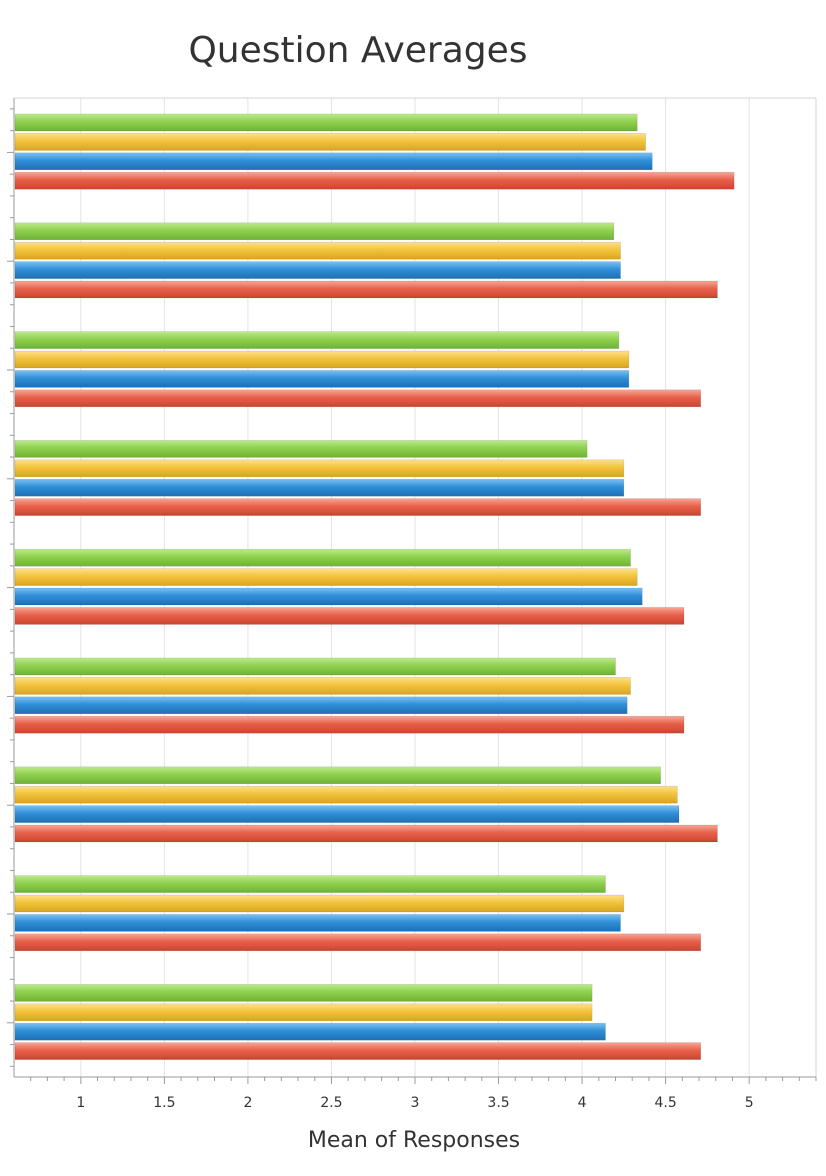 The height and width of the screenshot is (1176, 826). Describe the element at coordinates (358, 50) in the screenshot. I see `chart-title: Question Averages` at that location.